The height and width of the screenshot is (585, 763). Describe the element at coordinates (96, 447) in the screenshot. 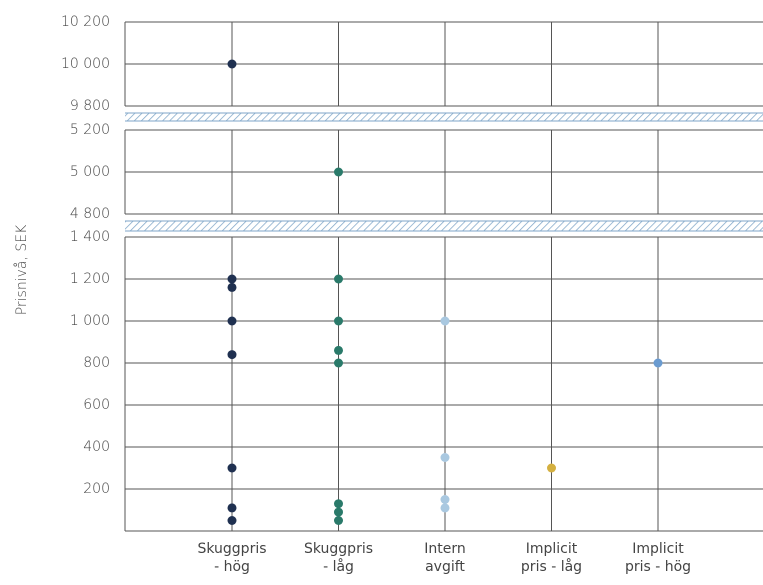

I see `y-tick-label: 400` at that location.